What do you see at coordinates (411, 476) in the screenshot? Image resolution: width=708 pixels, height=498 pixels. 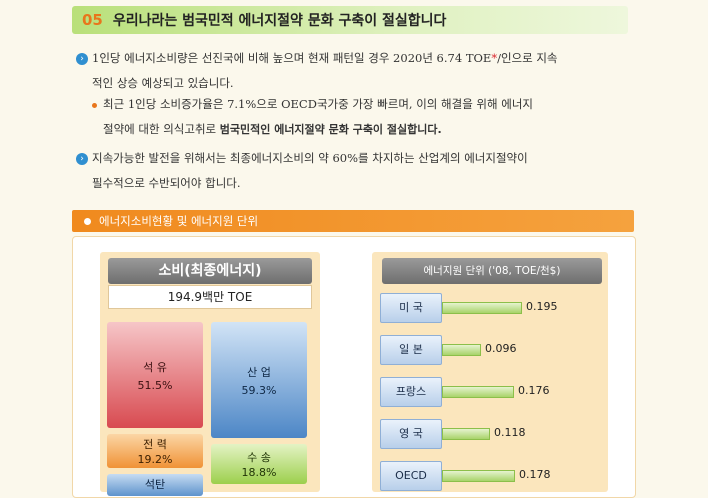 I see `country-label: OECD` at bounding box center [411, 476].